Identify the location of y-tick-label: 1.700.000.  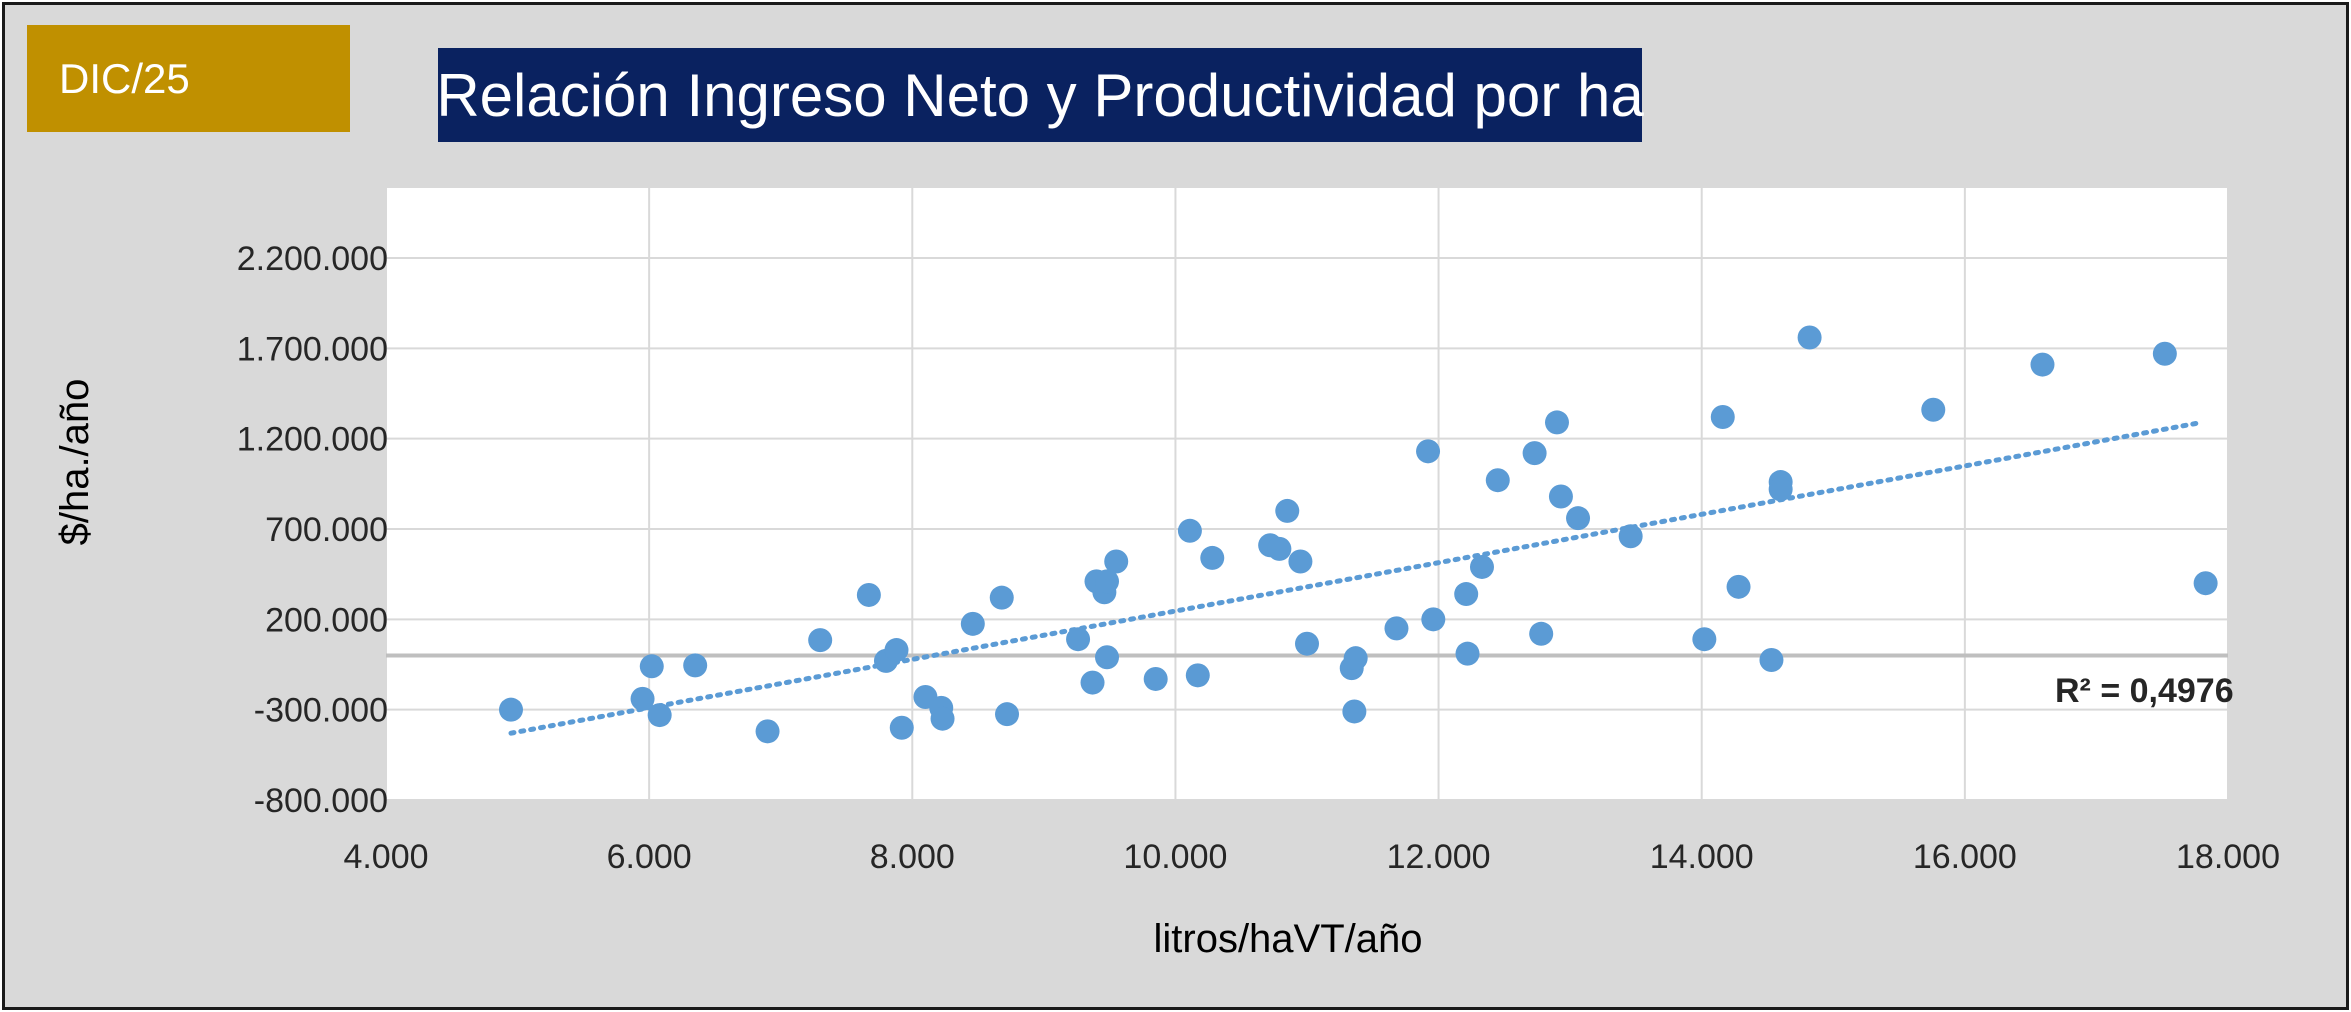
(312, 349).